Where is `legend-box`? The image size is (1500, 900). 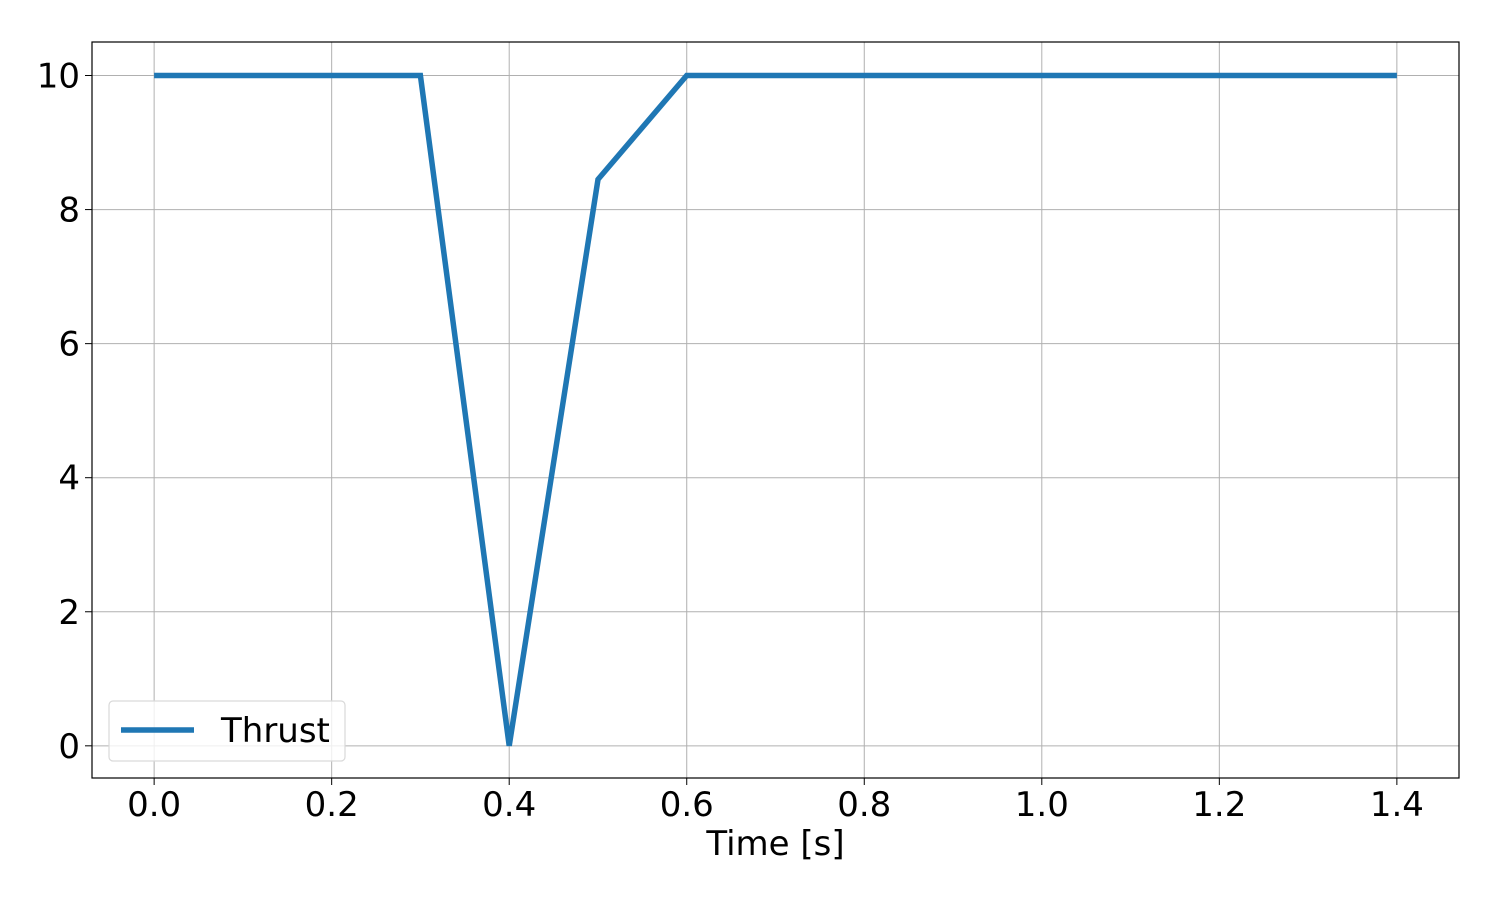
legend-box is located at coordinates (227, 731).